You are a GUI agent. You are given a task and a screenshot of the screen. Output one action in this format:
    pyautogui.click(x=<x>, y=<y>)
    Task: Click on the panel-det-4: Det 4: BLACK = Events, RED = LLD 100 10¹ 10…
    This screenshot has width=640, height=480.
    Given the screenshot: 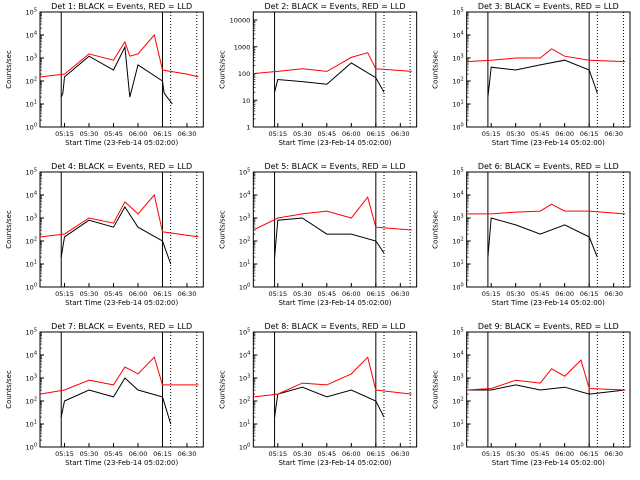 What is the action you would take?
    pyautogui.click(x=104, y=234)
    